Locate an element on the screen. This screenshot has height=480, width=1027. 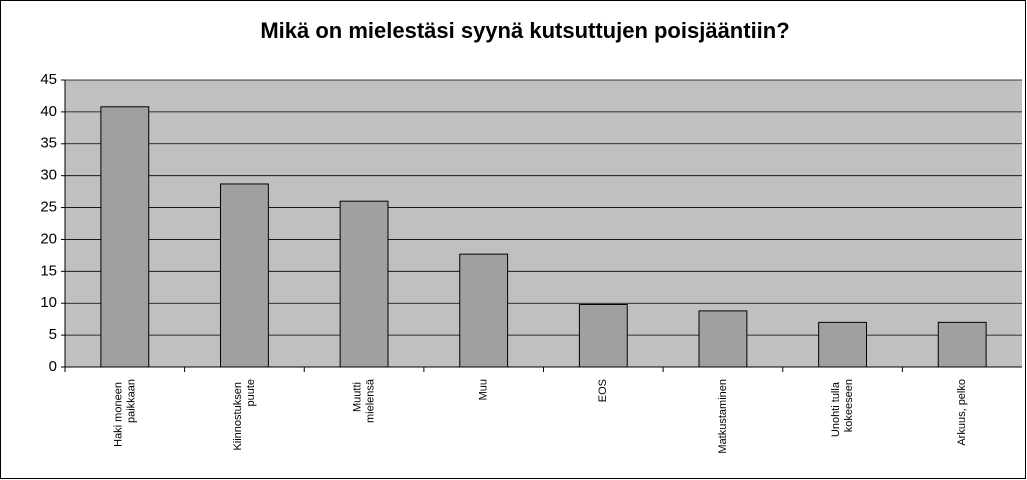
y-tick-label: 30 is located at coordinates (48, 175).